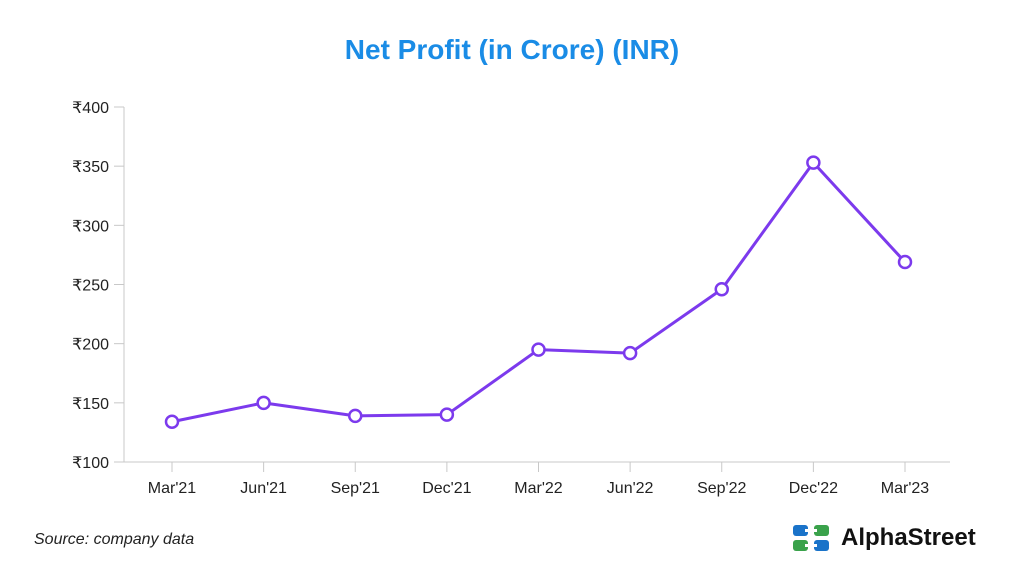 The width and height of the screenshot is (1024, 585). What do you see at coordinates (90, 404) in the screenshot?
I see `y-tick-label: ₹150` at bounding box center [90, 404].